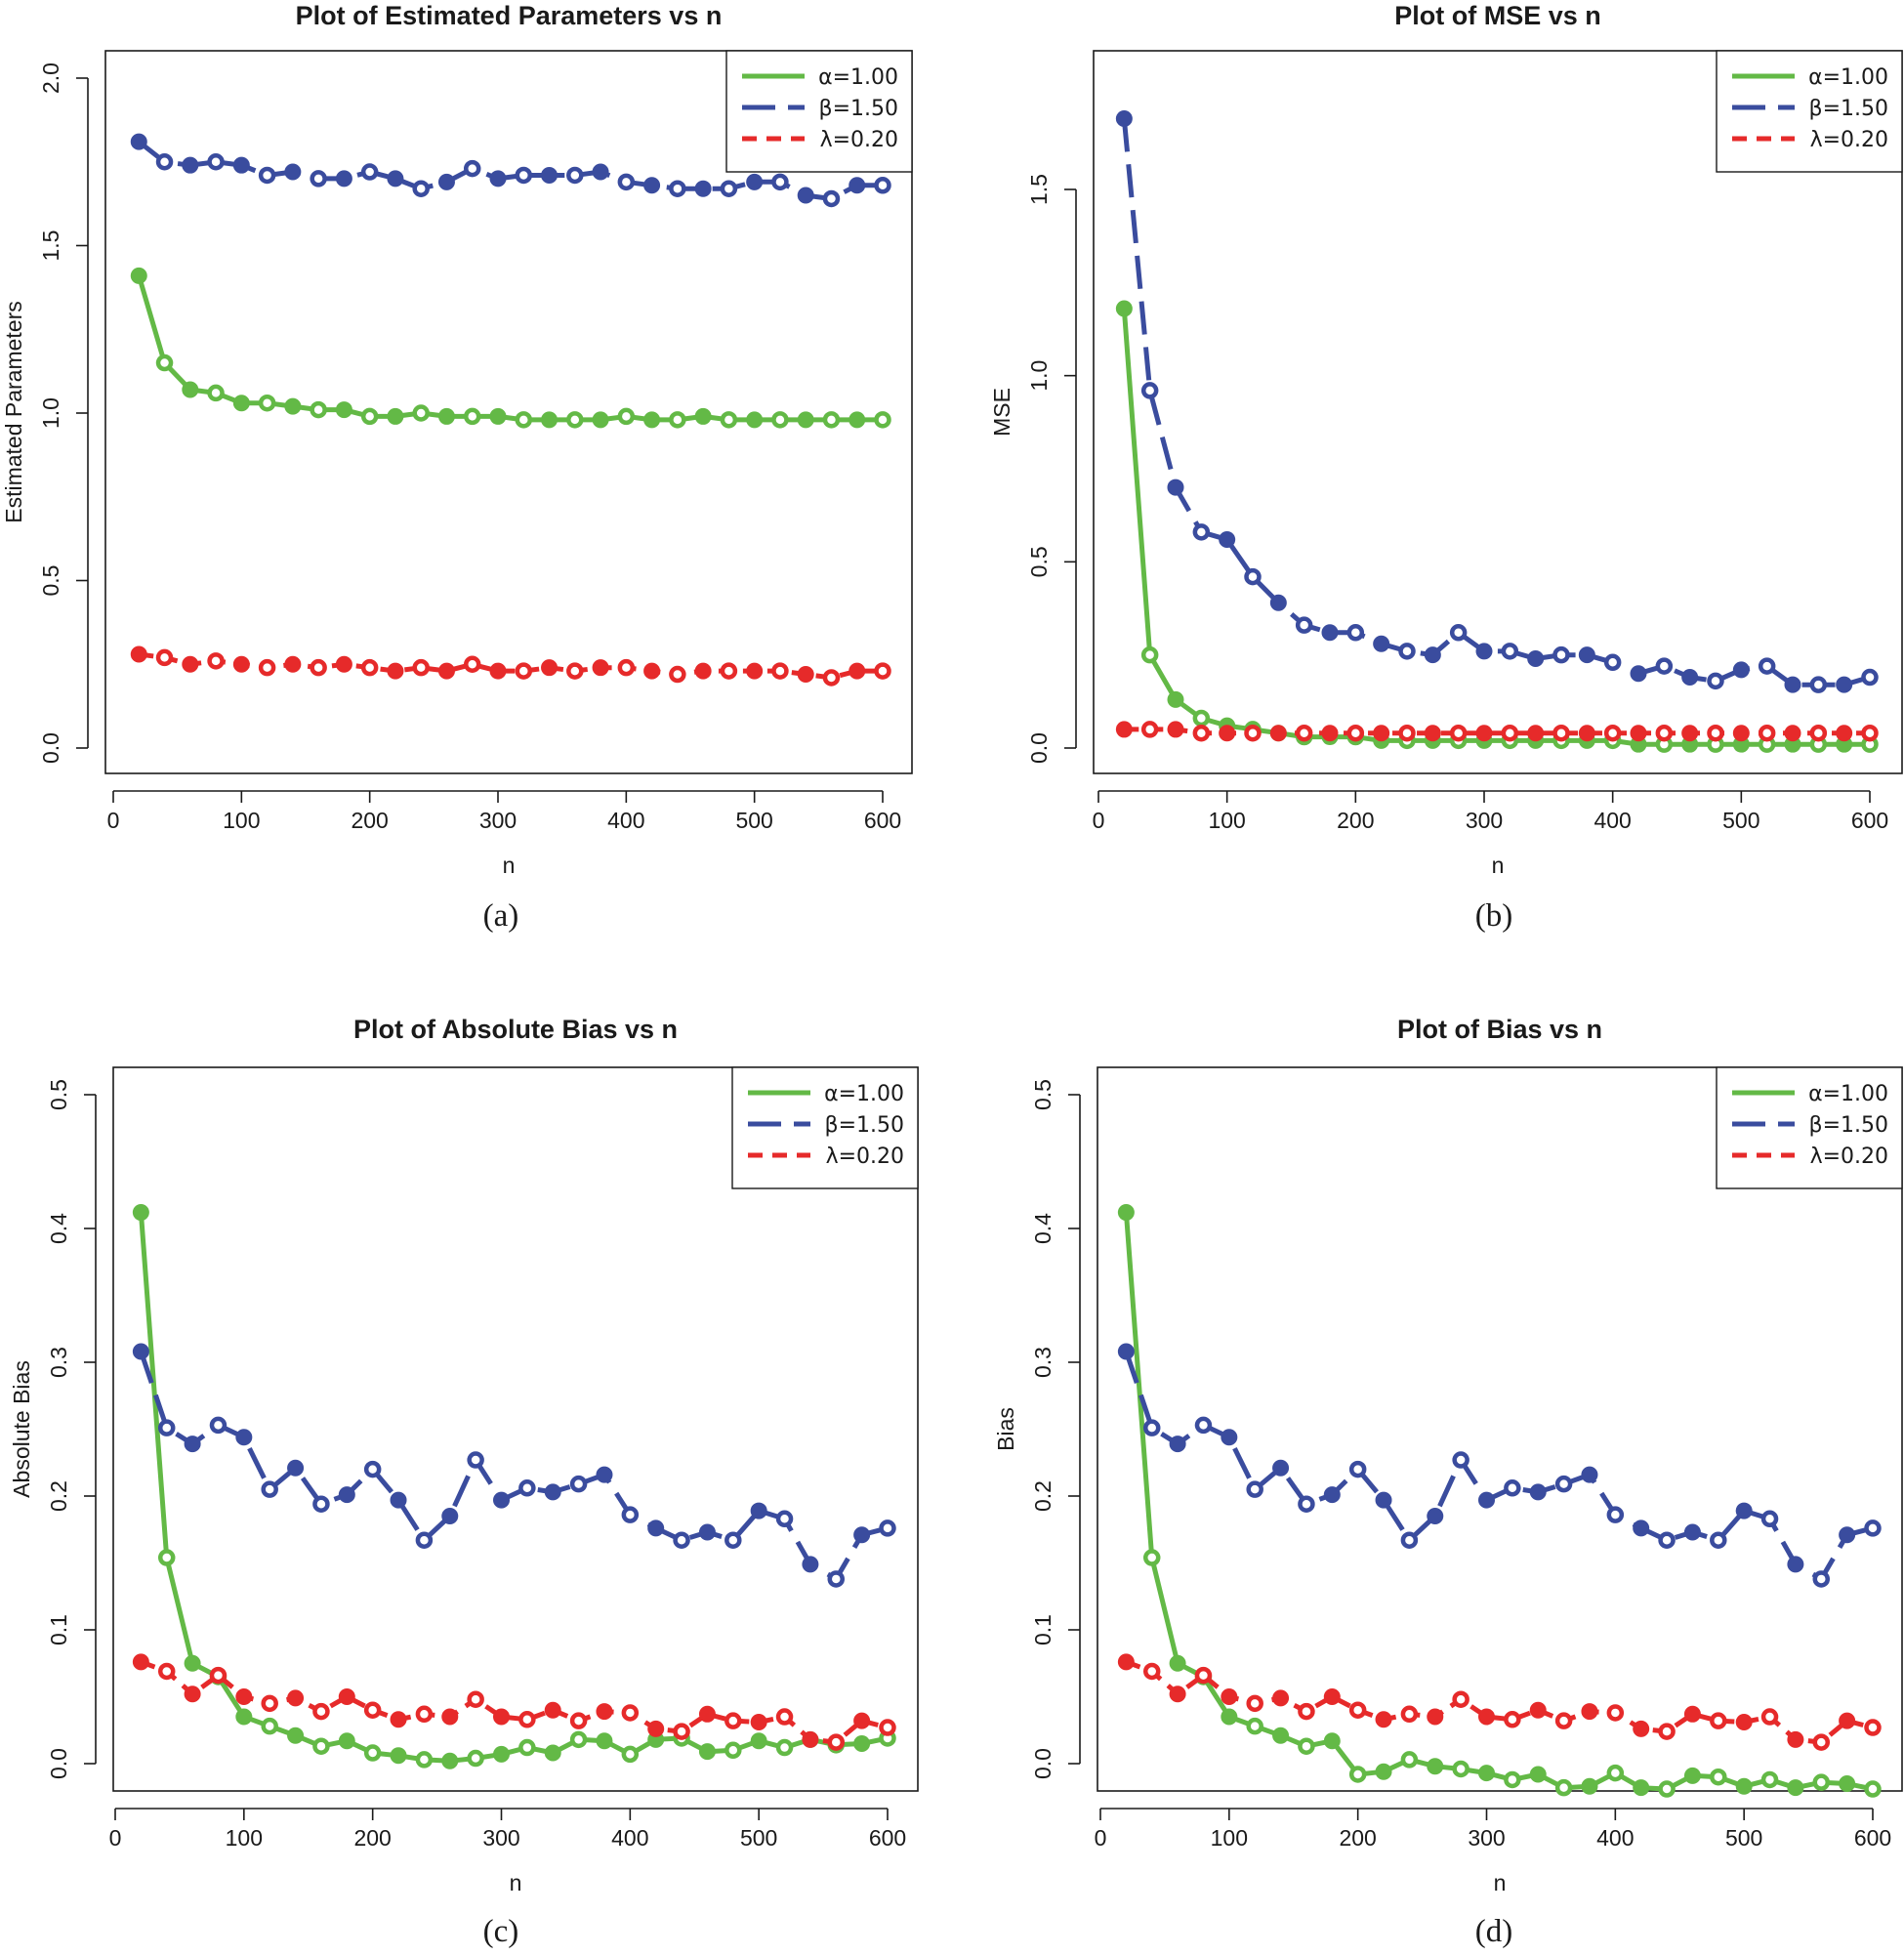 This screenshot has height=1956, width=1904. Describe the element at coordinates (858, 77) in the screenshot. I see `legend-label-alpha: α=1.00` at that location.